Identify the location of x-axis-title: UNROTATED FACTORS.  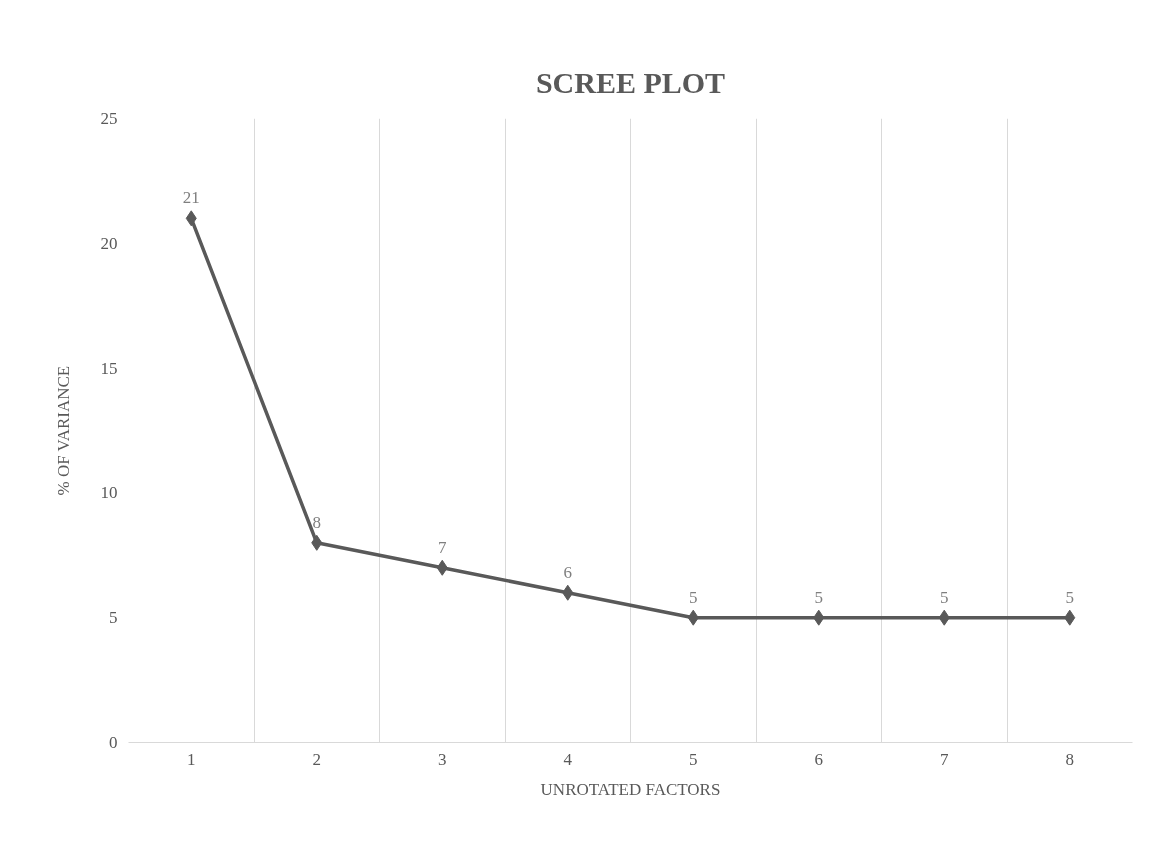
(630, 789).